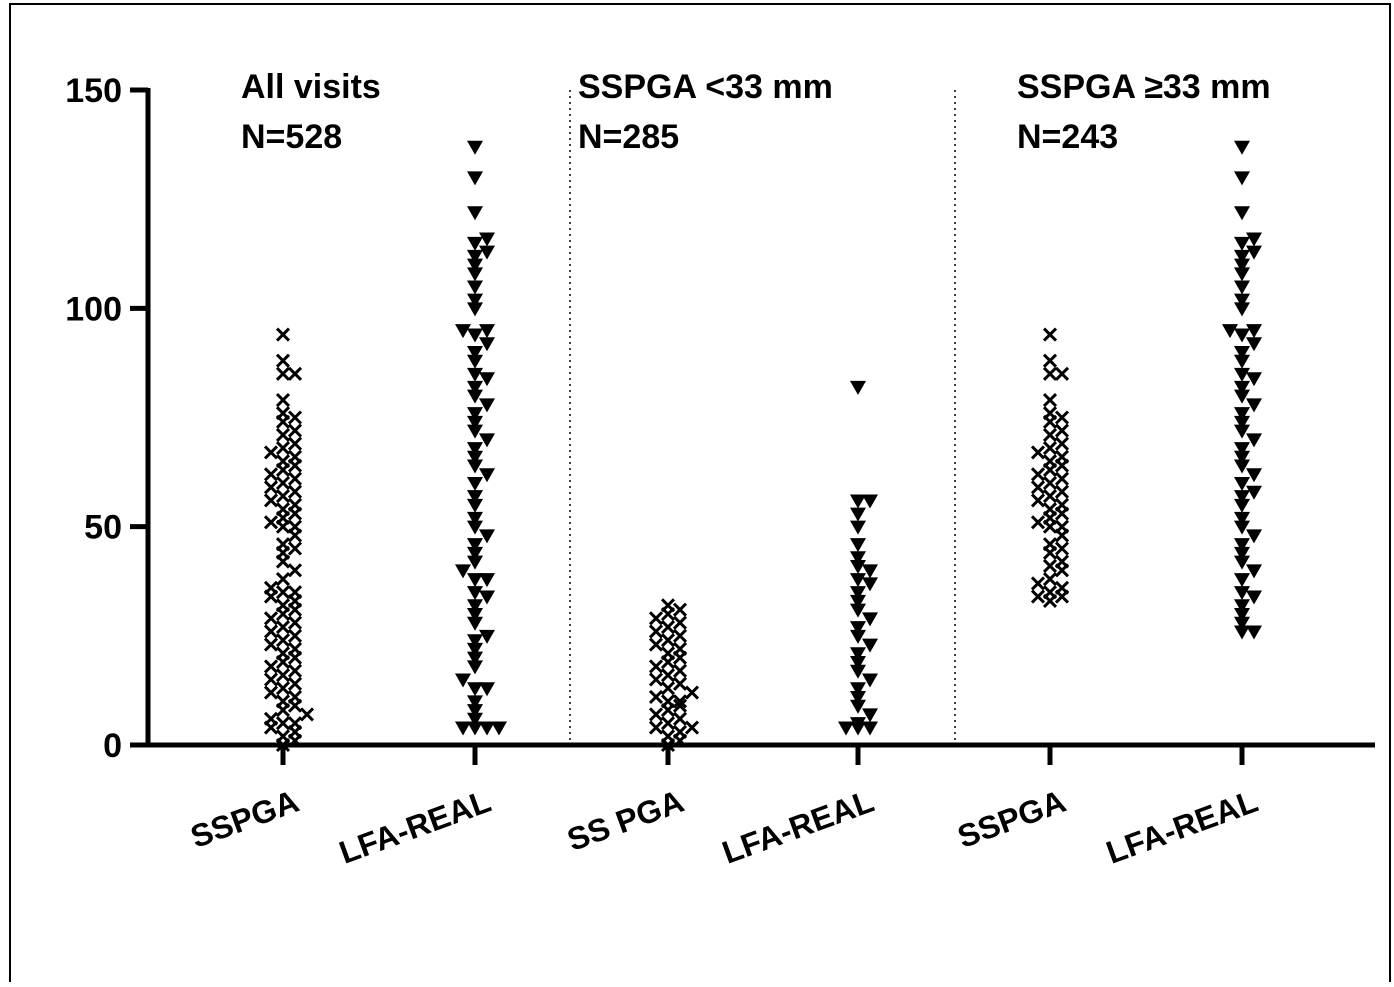 This screenshot has width=1394, height=987. What do you see at coordinates (1067, 137) in the screenshot?
I see `panel-n: N=243` at bounding box center [1067, 137].